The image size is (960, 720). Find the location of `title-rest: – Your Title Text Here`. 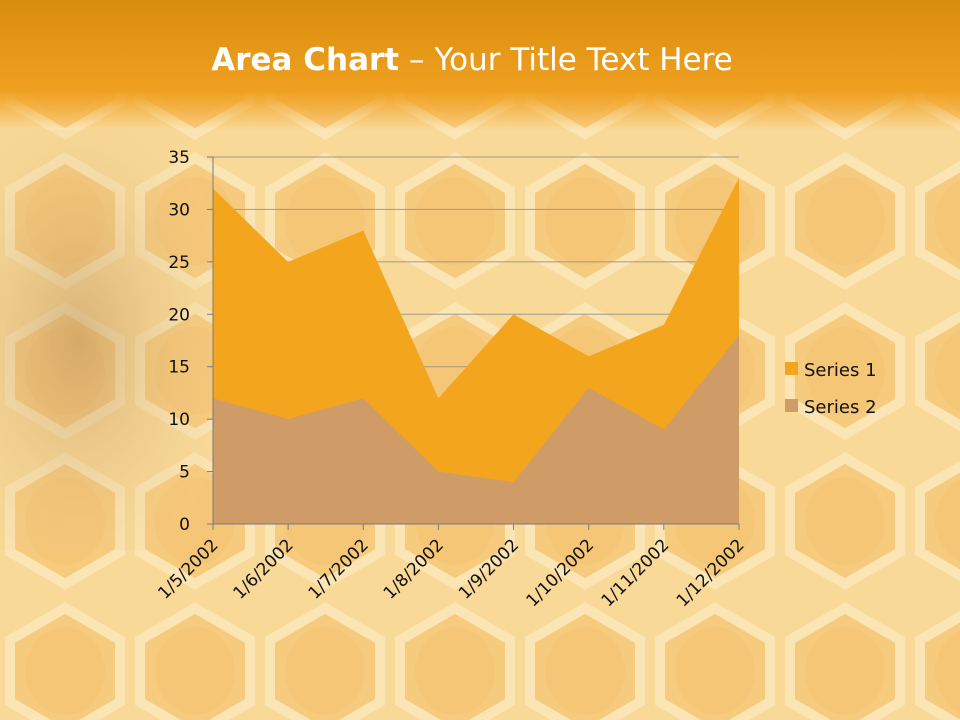

title-rest: – Your Title Text Here is located at coordinates (566, 60).